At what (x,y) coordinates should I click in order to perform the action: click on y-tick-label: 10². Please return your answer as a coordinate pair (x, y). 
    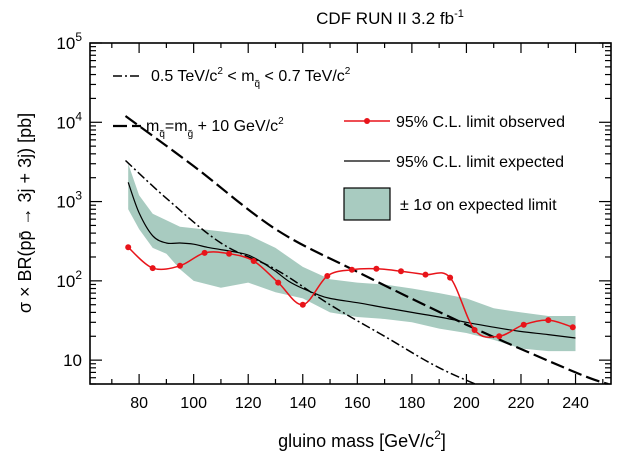
    Looking at the image, I should click on (69, 279).